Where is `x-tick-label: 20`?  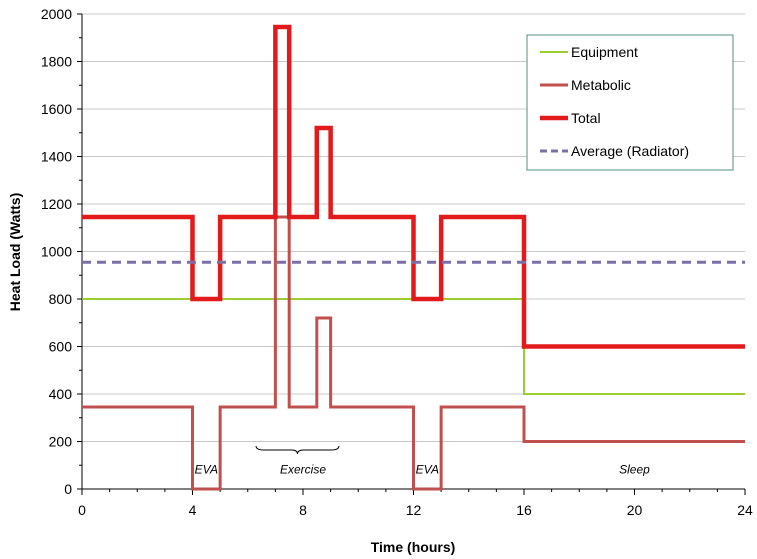 x-tick-label: 20 is located at coordinates (635, 510).